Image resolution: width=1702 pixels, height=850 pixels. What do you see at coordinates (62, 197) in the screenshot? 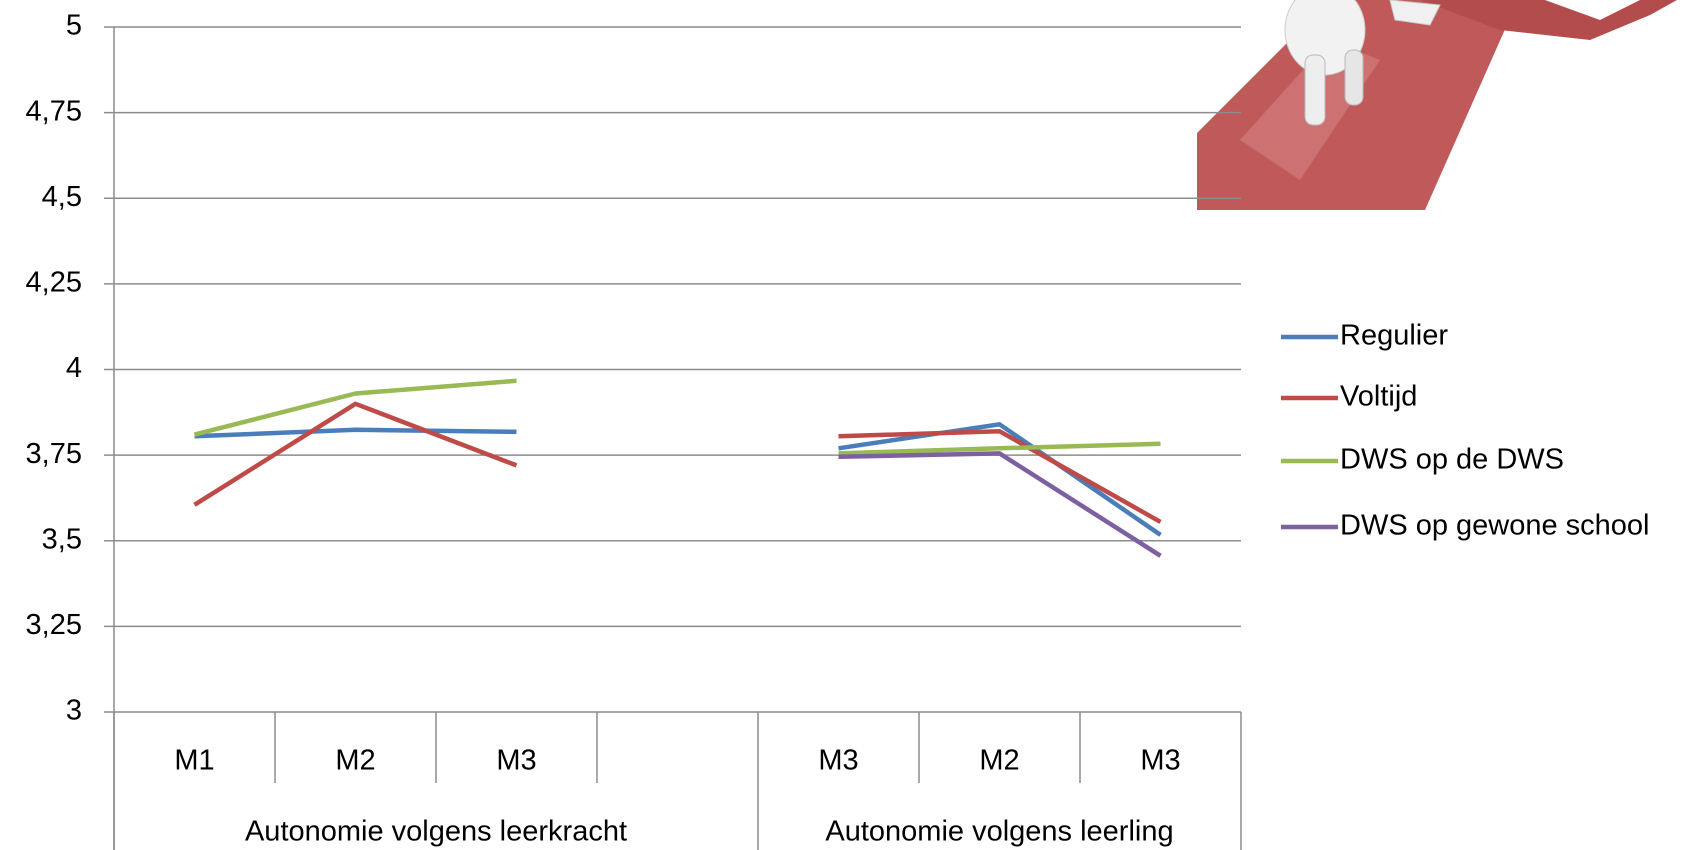
I see `y-tick-label: 4,5` at bounding box center [62, 197].